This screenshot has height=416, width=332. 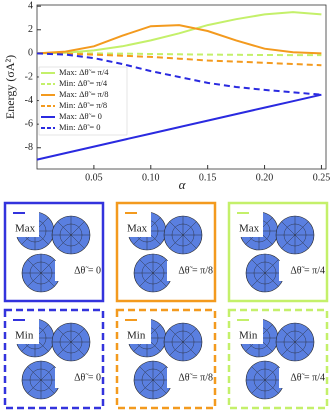 What do you see at coordinates (10, 87) in the screenshot?
I see `y-axis-label: Energy (σA²)` at bounding box center [10, 87].